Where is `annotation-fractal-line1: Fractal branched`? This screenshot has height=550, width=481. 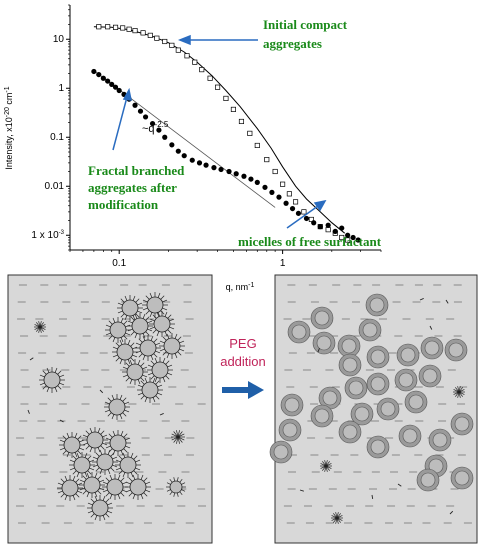 annotation-fractal-line1: Fractal branched is located at coordinates (136, 170).